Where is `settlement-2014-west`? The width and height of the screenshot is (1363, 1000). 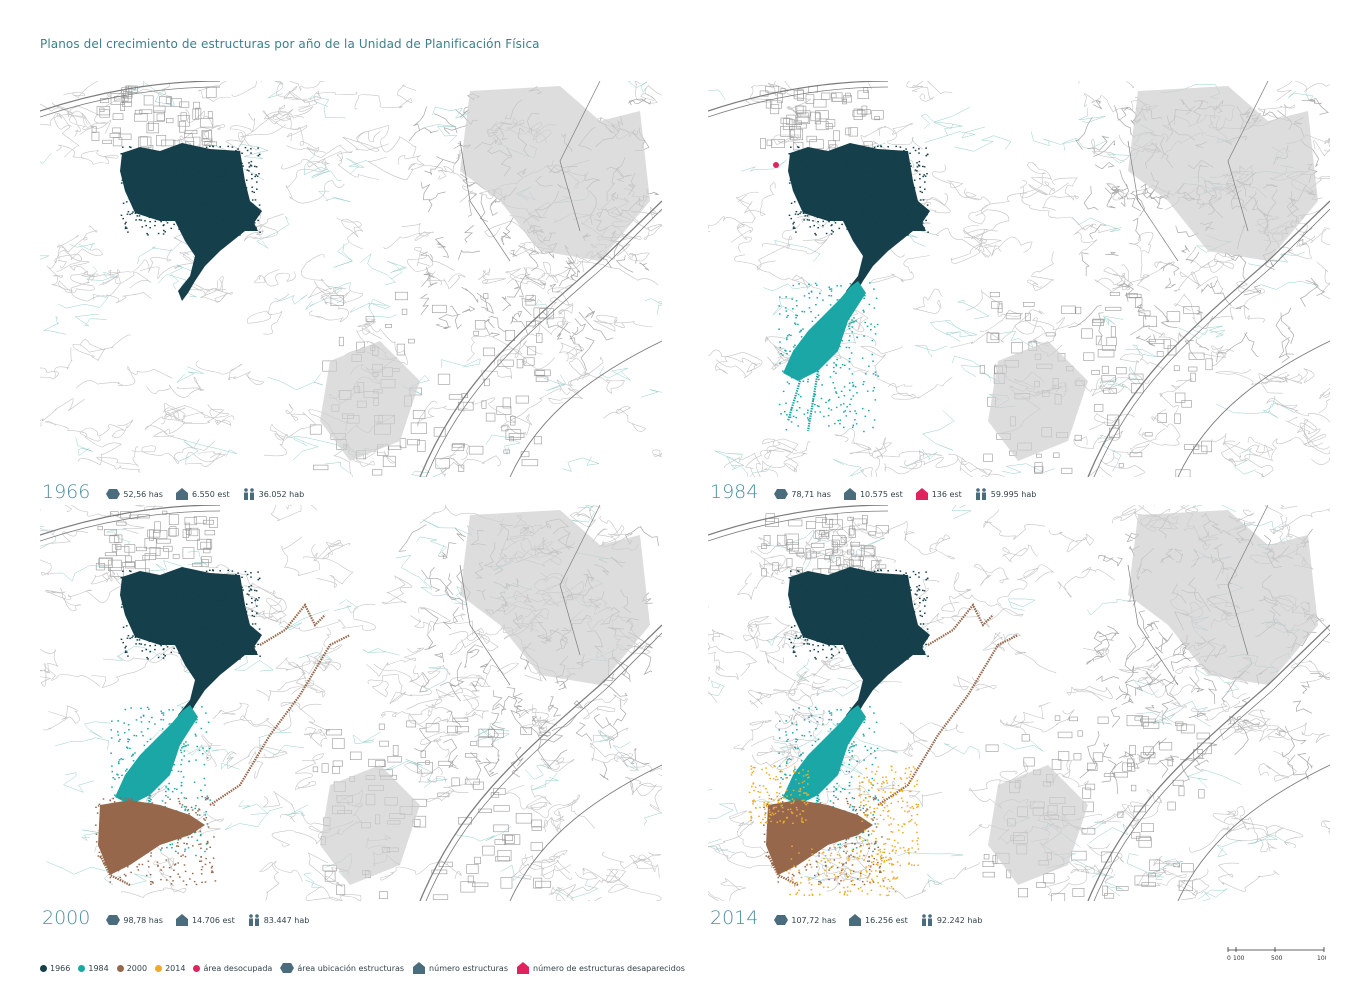
settlement-2014-west is located at coordinates (779, 794).